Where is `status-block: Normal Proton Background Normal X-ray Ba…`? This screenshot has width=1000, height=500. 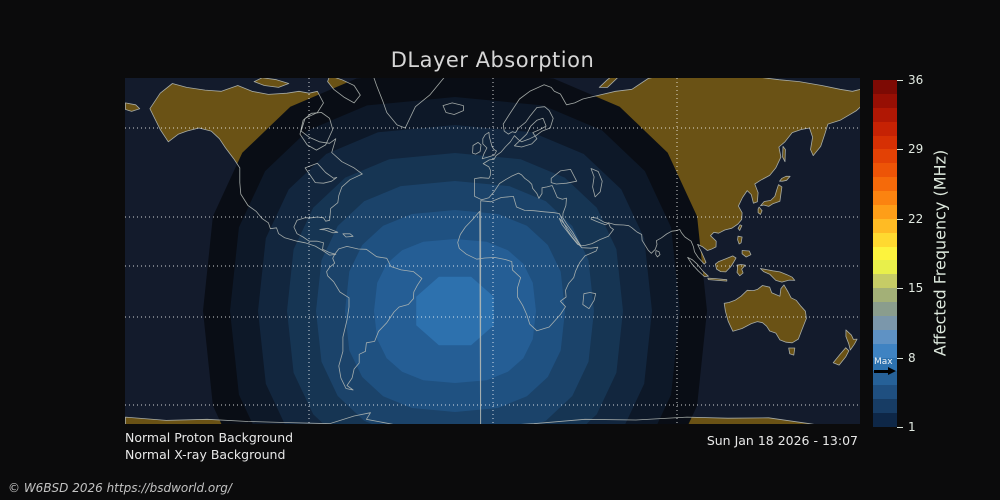
status-block: Normal Proton Background Normal X-ray Ba… is located at coordinates (209, 446).